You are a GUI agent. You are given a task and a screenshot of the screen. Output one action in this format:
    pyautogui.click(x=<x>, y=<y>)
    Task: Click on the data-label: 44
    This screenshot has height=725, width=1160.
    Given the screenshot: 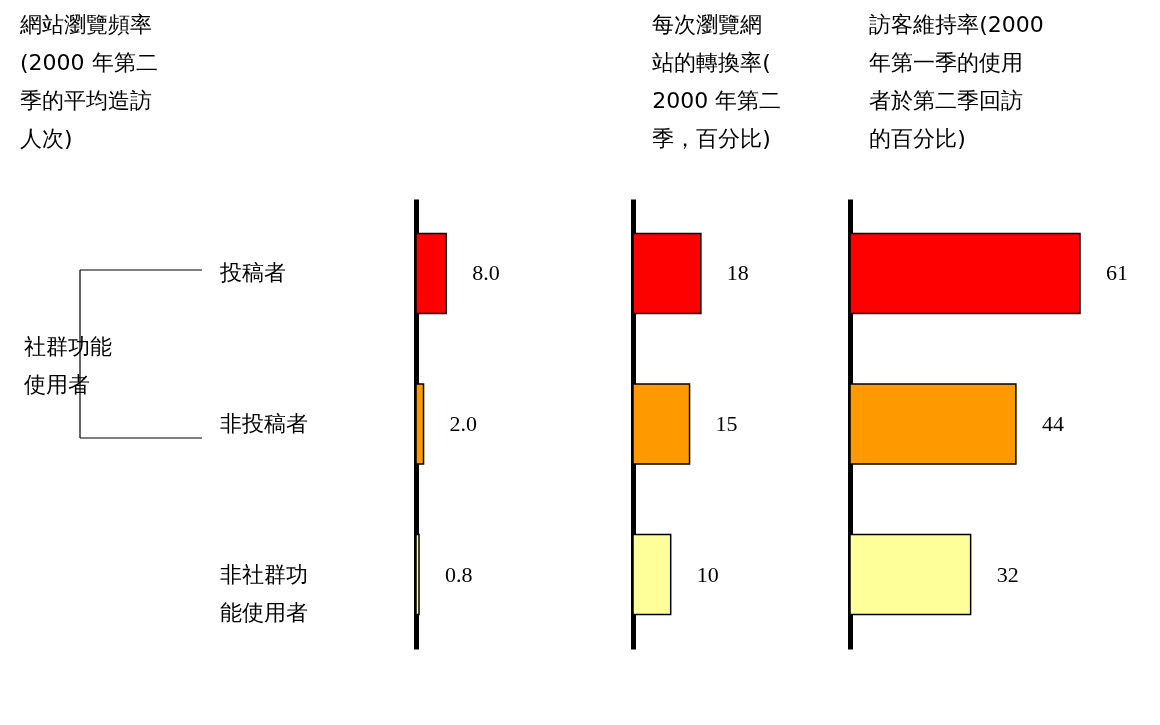 What is the action you would take?
    pyautogui.click(x=1052, y=423)
    